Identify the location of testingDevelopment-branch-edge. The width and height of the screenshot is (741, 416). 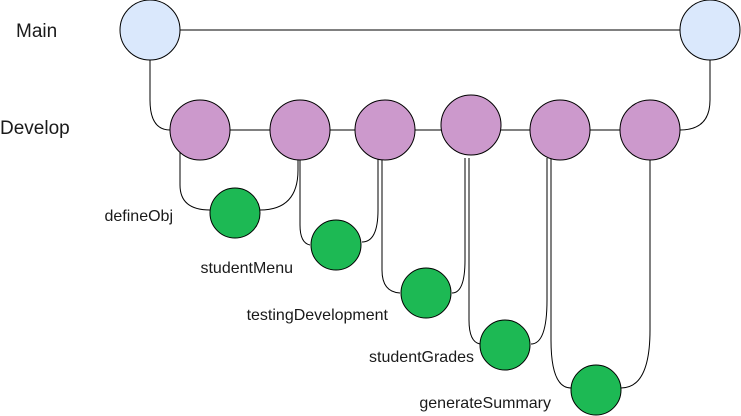
(423, 226).